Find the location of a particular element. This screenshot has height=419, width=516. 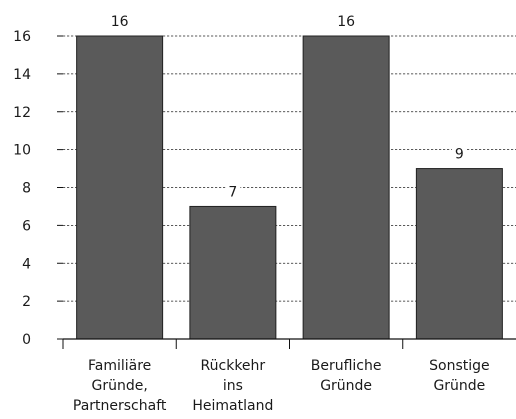

y-tick-label-4: 4 is located at coordinates (26, 264).